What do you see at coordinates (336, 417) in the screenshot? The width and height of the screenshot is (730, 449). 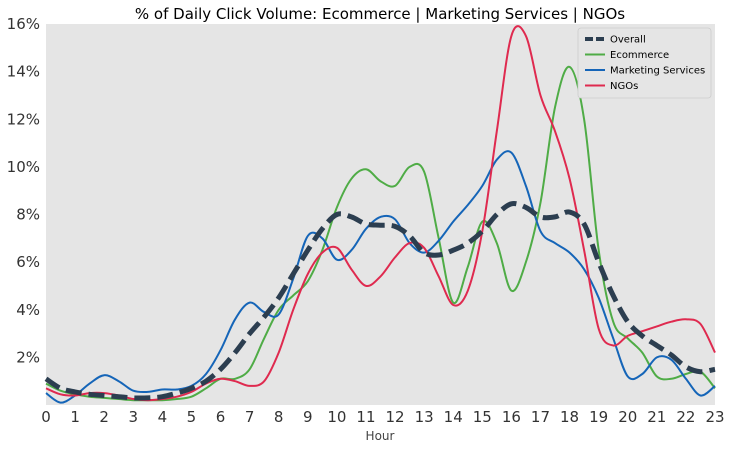 I see `x-tick-label: 10` at bounding box center [336, 417].